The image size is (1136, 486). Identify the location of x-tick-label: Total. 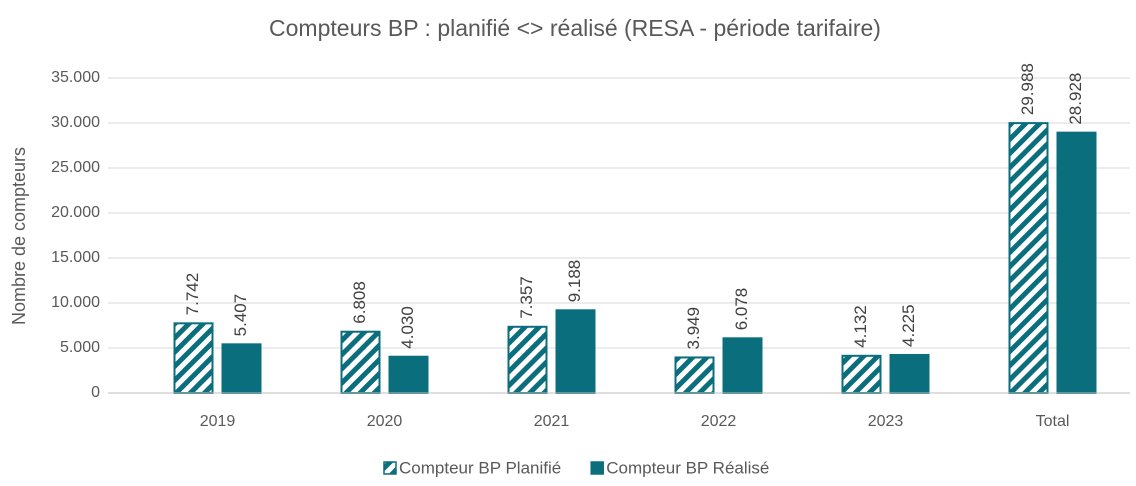
(1053, 421).